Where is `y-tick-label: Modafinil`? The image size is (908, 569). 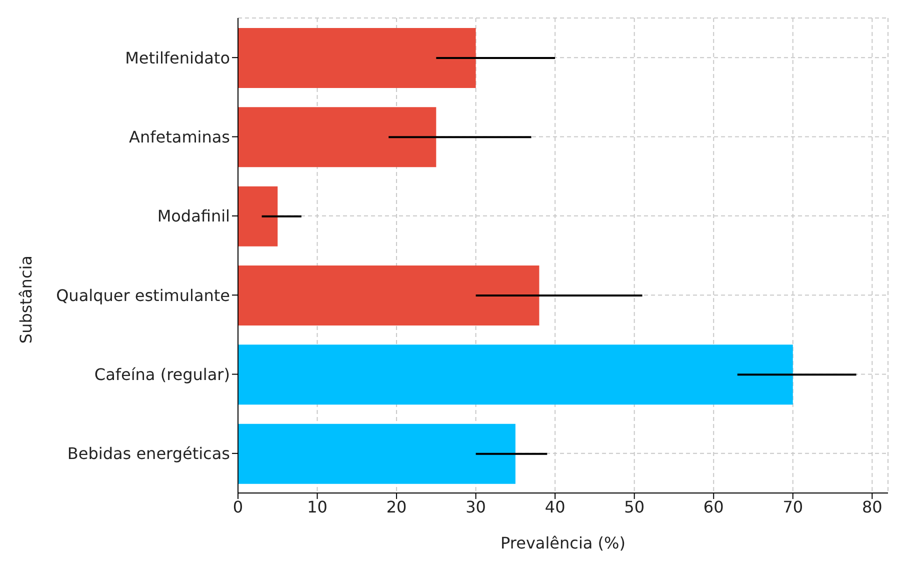 y-tick-label: Modafinil is located at coordinates (193, 216).